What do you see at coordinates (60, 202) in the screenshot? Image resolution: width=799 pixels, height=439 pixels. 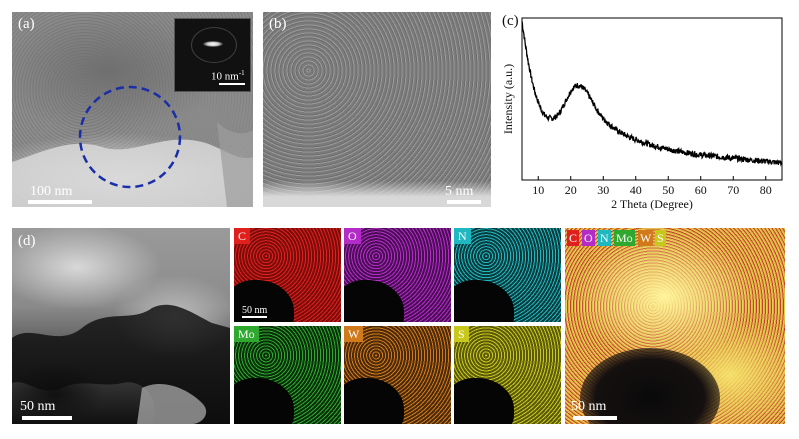 I see `scale-bar-a` at bounding box center [60, 202].